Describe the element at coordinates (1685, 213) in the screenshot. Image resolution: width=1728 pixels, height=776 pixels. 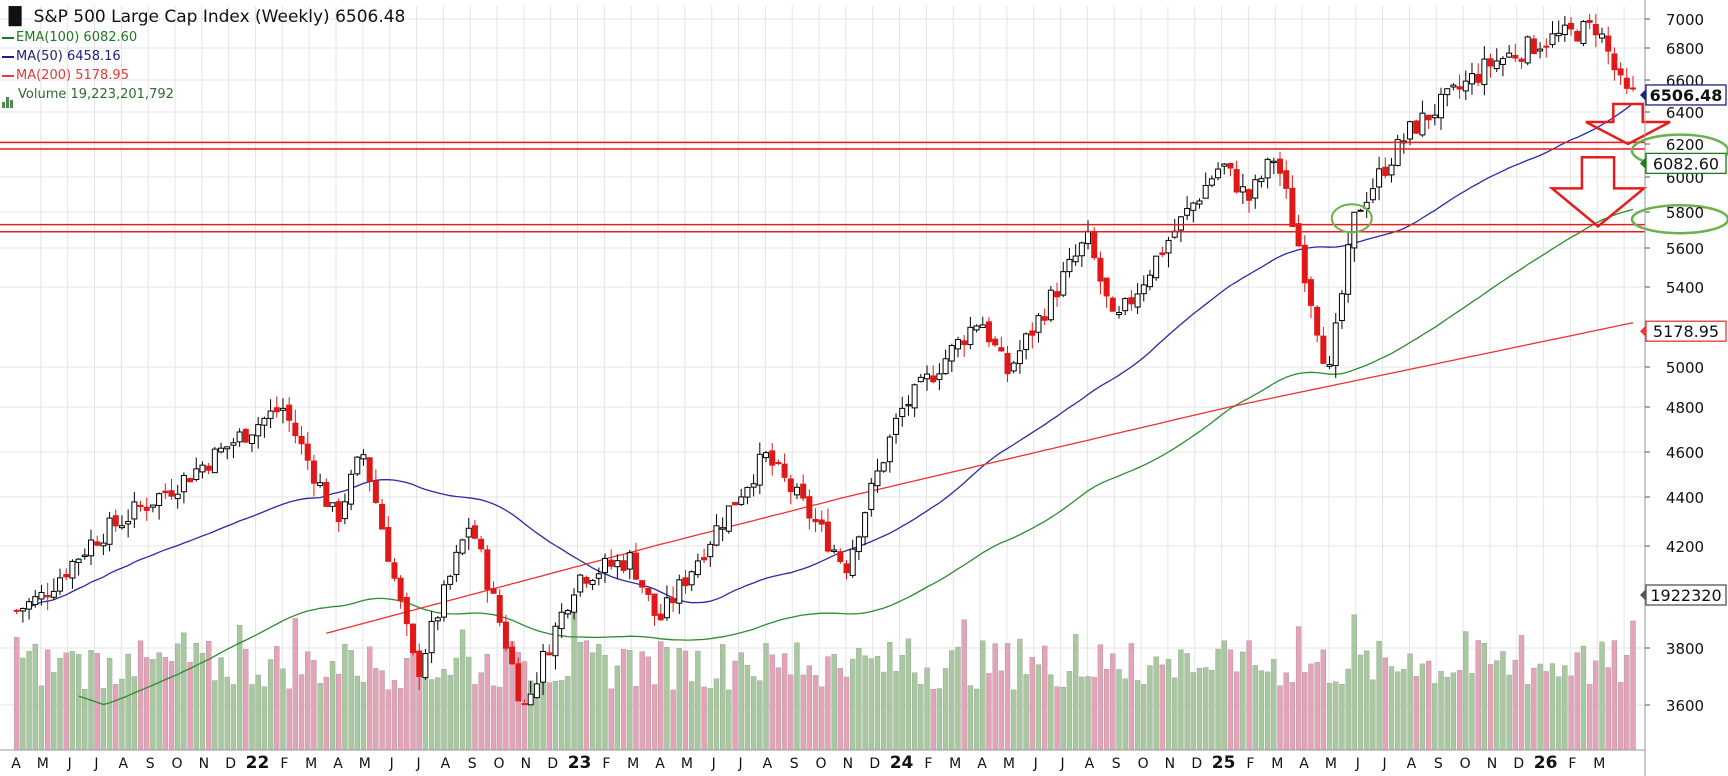
I see `price-tick-label: 5800` at that location.